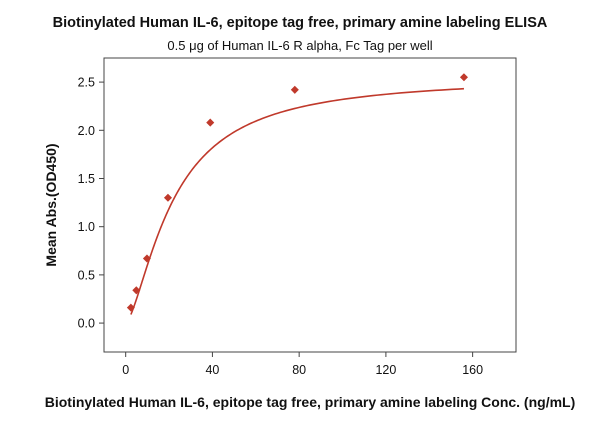 Image resolution: width=600 pixels, height=421 pixels. I want to click on x-axis: 0 40 80 120 160, so click(302, 364).